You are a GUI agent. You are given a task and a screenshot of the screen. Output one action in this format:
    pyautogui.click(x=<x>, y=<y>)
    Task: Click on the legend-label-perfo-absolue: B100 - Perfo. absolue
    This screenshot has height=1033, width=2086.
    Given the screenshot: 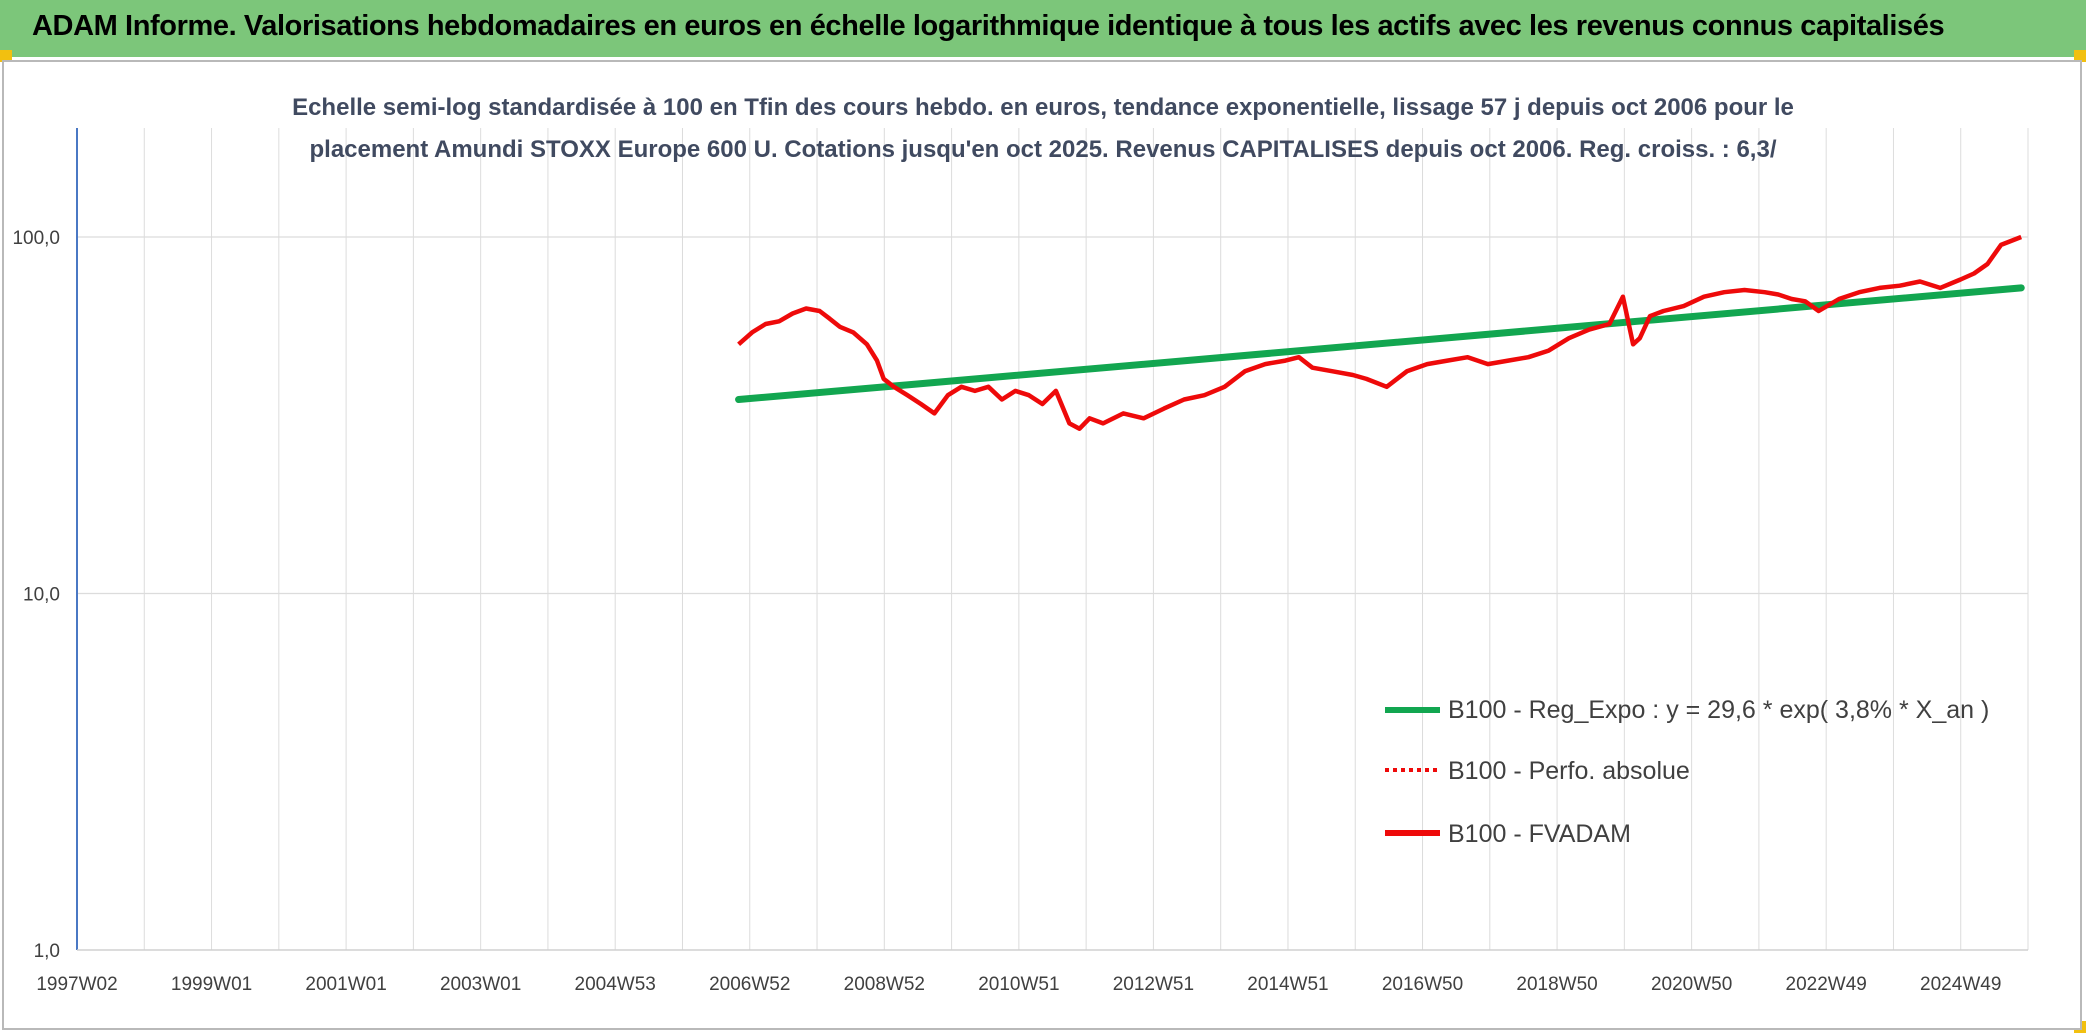 What is the action you would take?
    pyautogui.click(x=1569, y=771)
    